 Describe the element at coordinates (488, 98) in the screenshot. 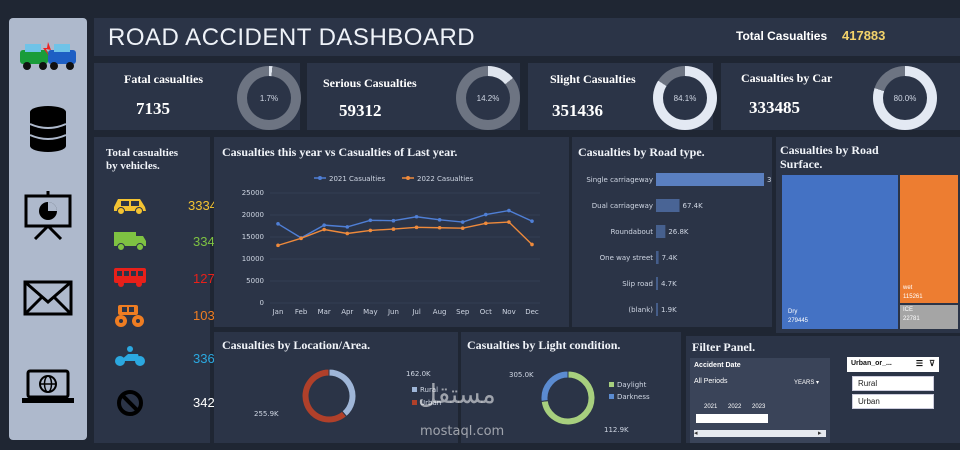

I see `kpi-donut: 14.2%` at that location.